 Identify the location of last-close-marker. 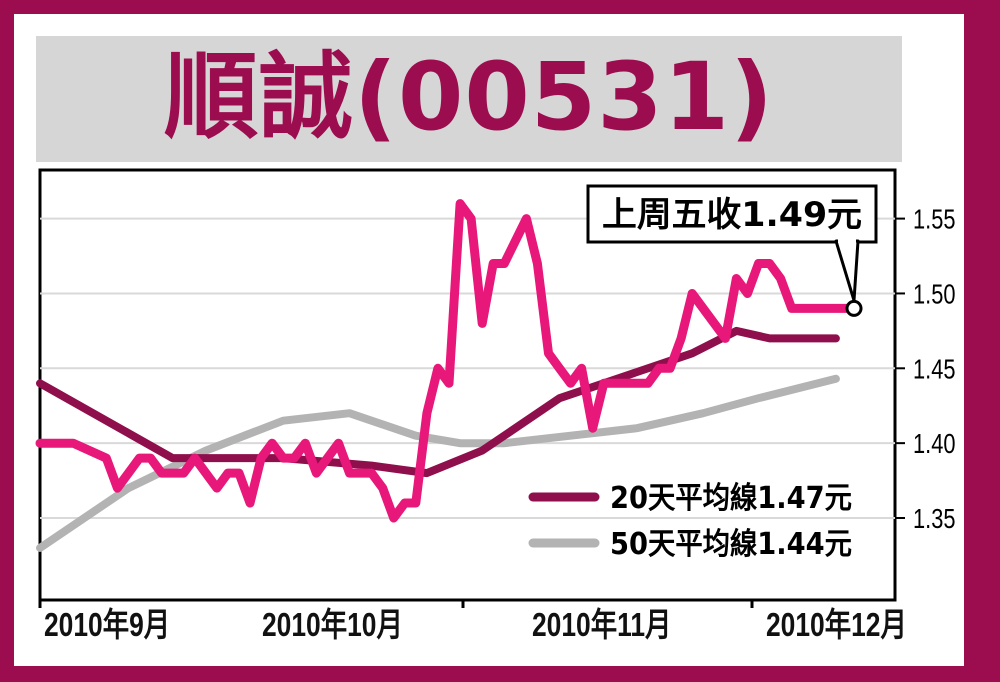
(854, 308).